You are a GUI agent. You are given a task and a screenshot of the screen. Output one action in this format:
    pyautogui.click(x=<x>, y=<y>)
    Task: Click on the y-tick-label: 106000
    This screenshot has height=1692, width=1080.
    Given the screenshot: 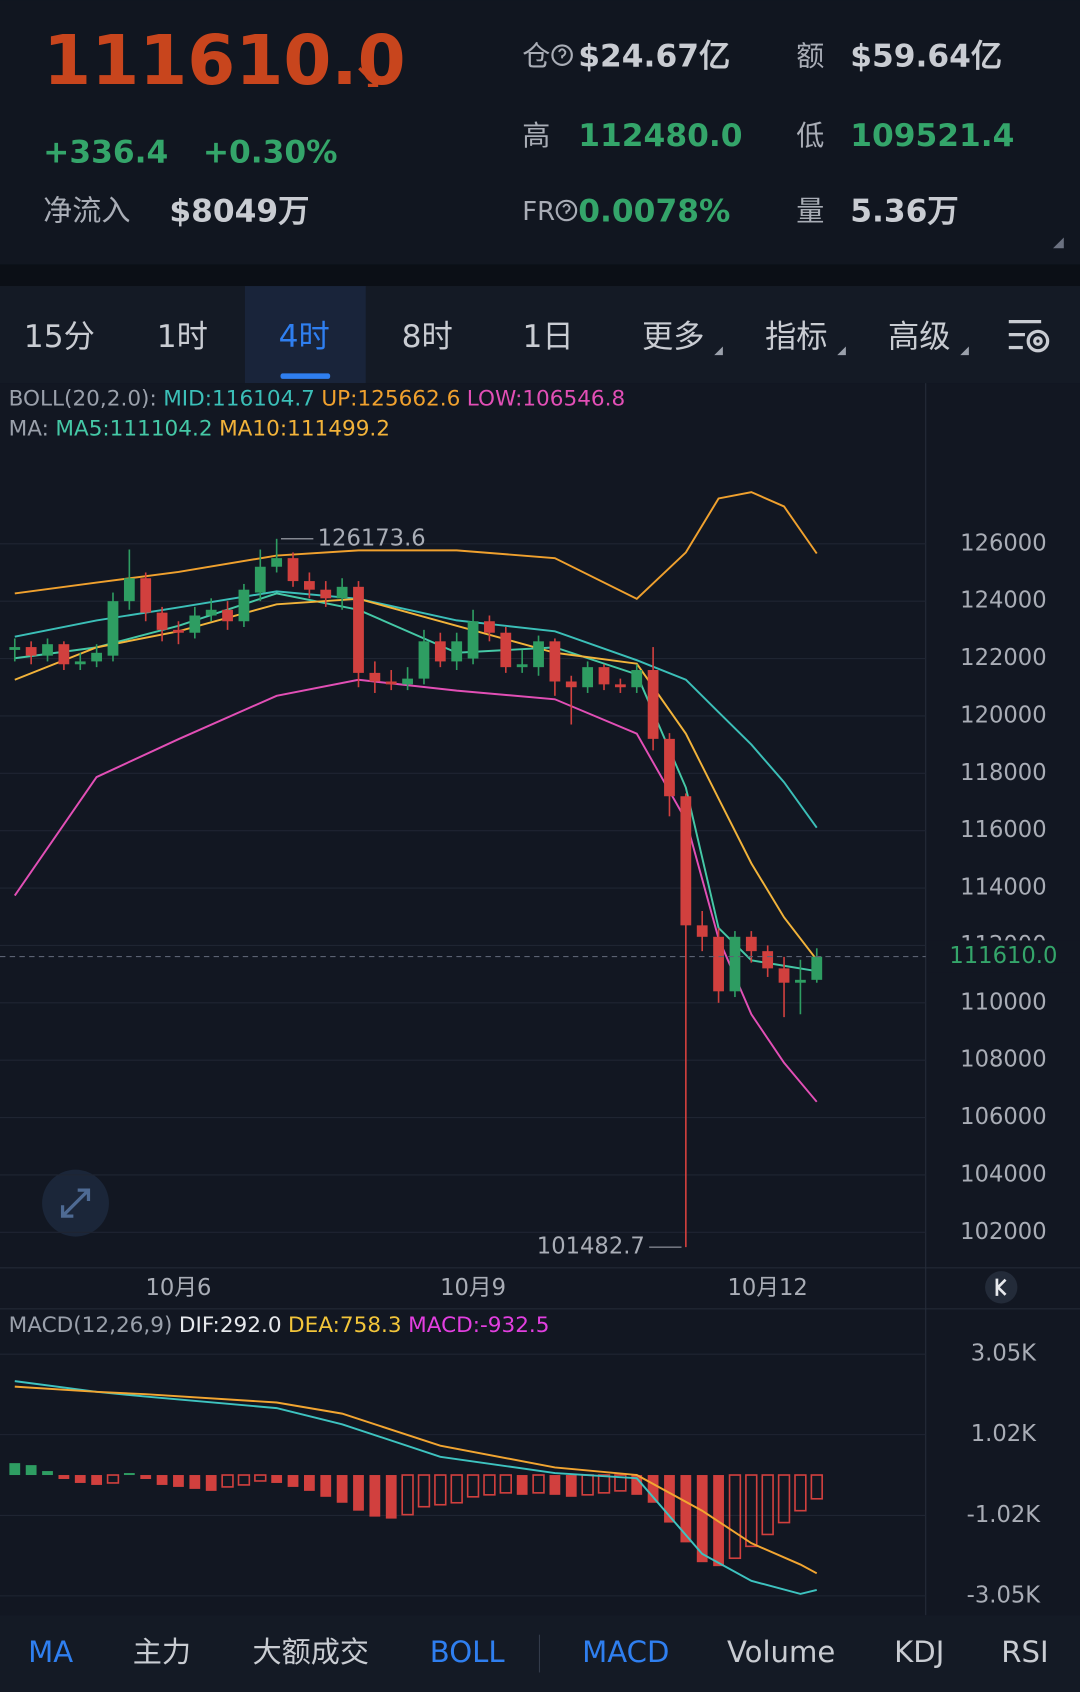 What is the action you would take?
    pyautogui.click(x=1003, y=1117)
    